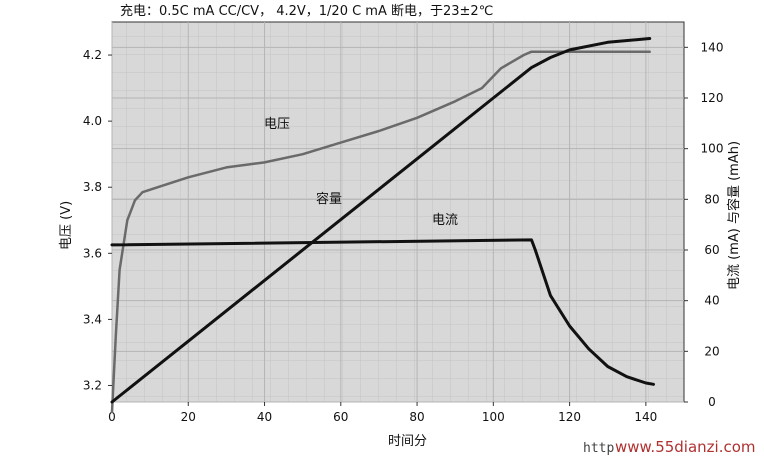  I want to click on x-tick-label: 20, so click(188, 417).